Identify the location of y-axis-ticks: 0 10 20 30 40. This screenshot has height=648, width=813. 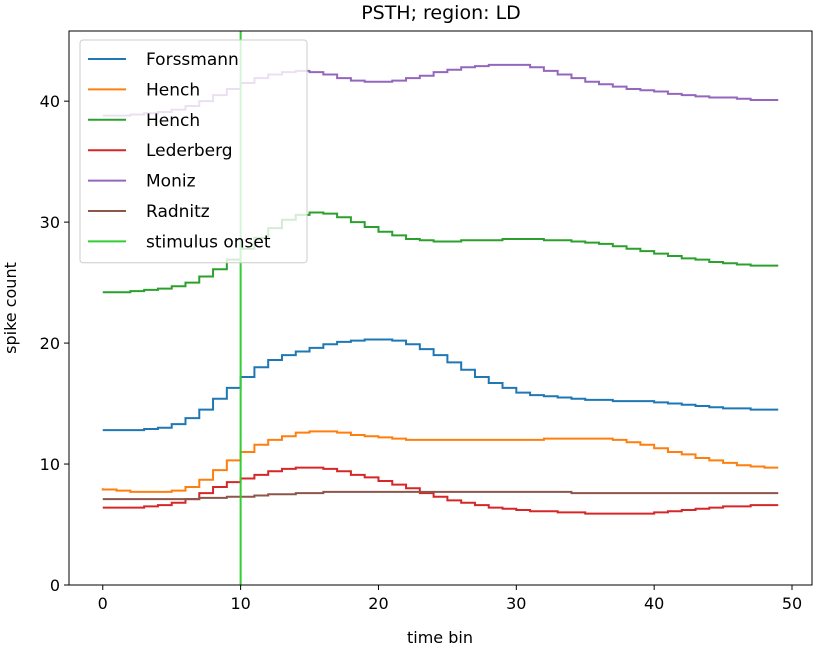
(54, 343).